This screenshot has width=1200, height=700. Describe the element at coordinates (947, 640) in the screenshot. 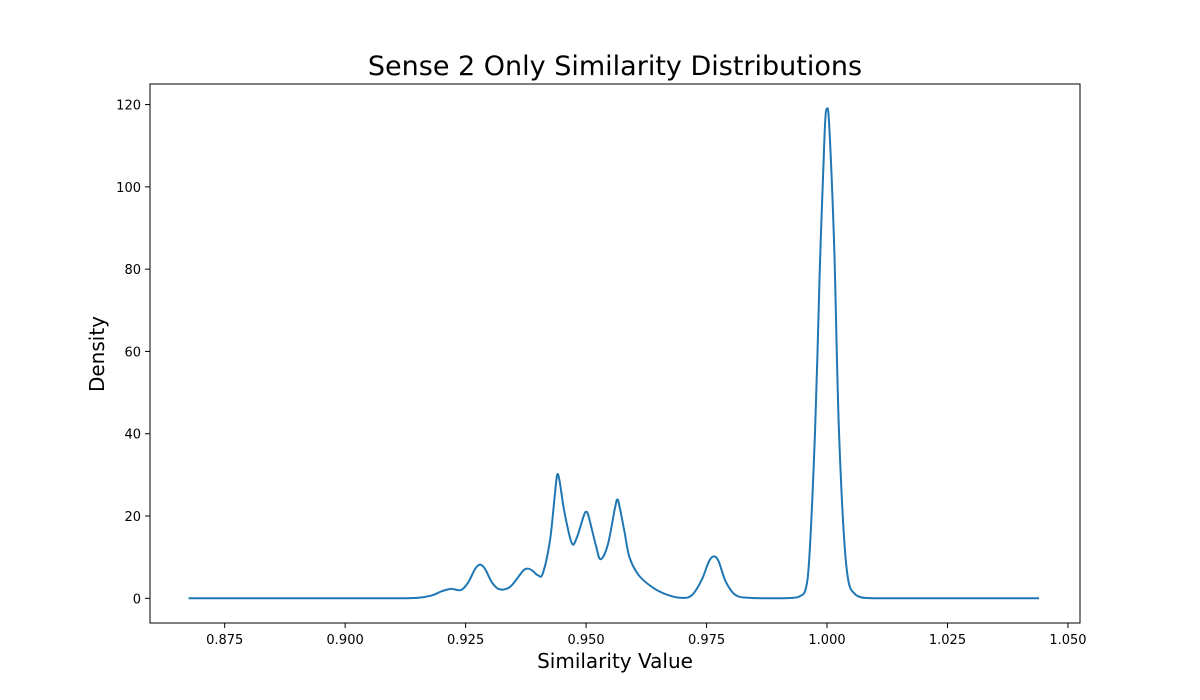

I see `x-tick-label: 1.025` at that location.